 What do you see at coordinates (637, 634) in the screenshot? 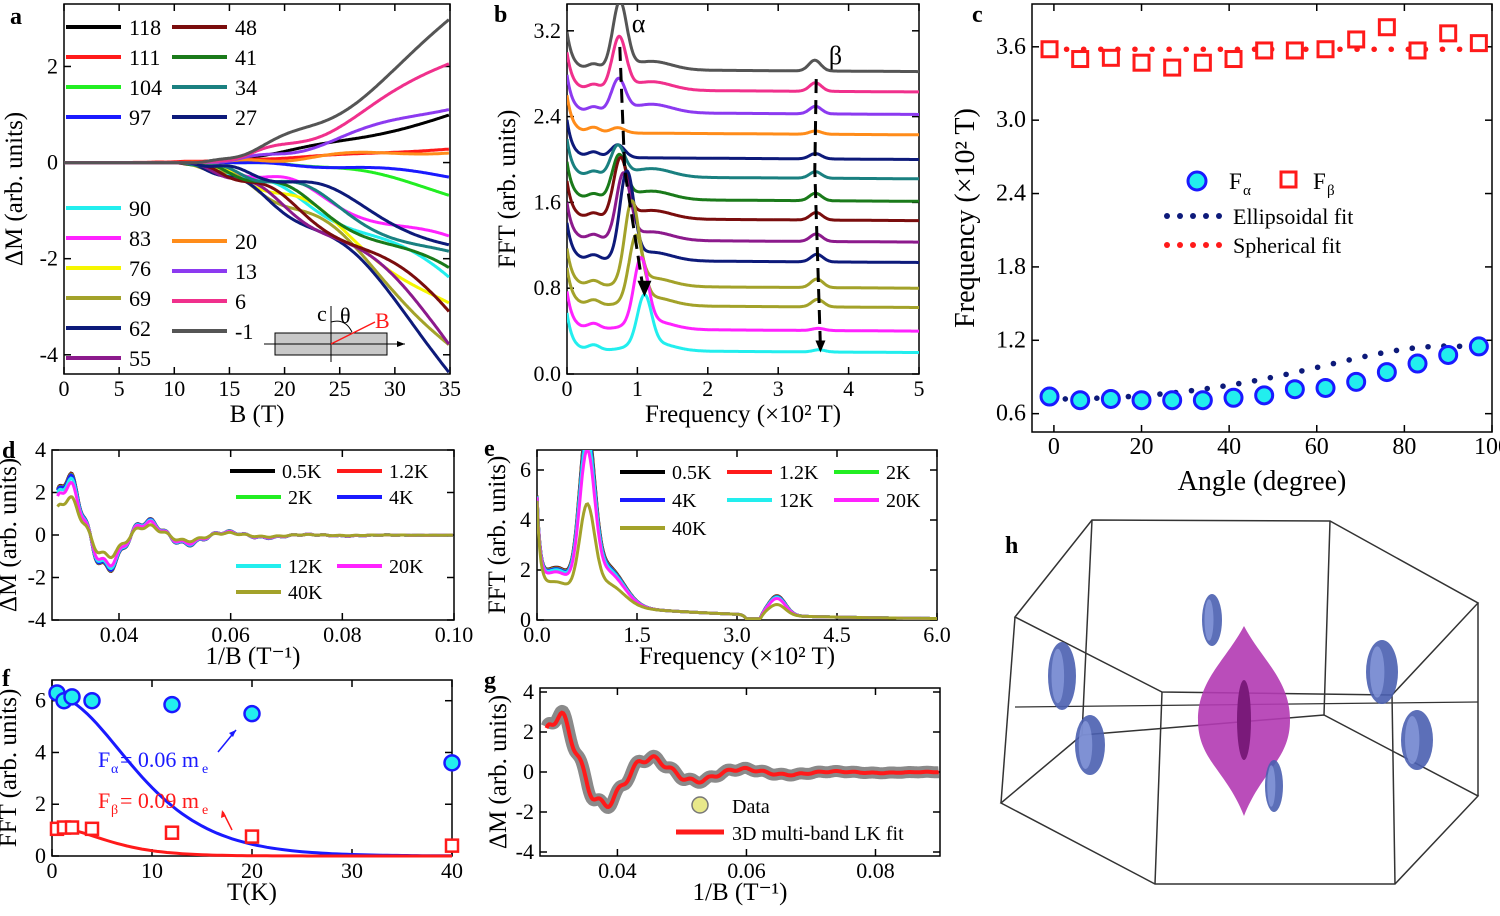
I see `x-tick-label: 1.5` at bounding box center [637, 634].